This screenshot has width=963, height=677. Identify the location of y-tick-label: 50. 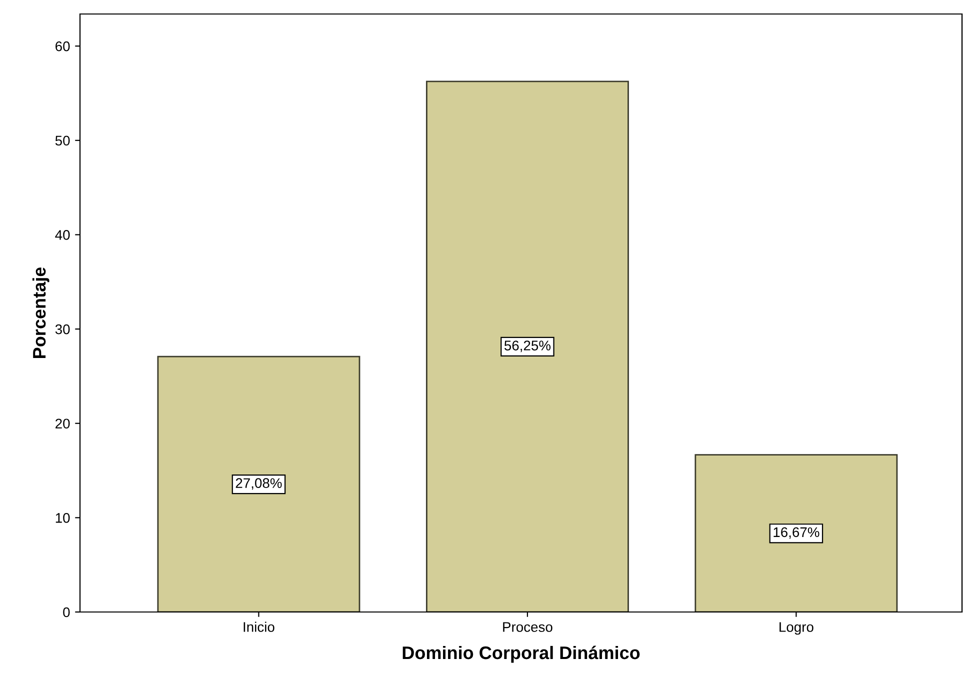
(62, 141).